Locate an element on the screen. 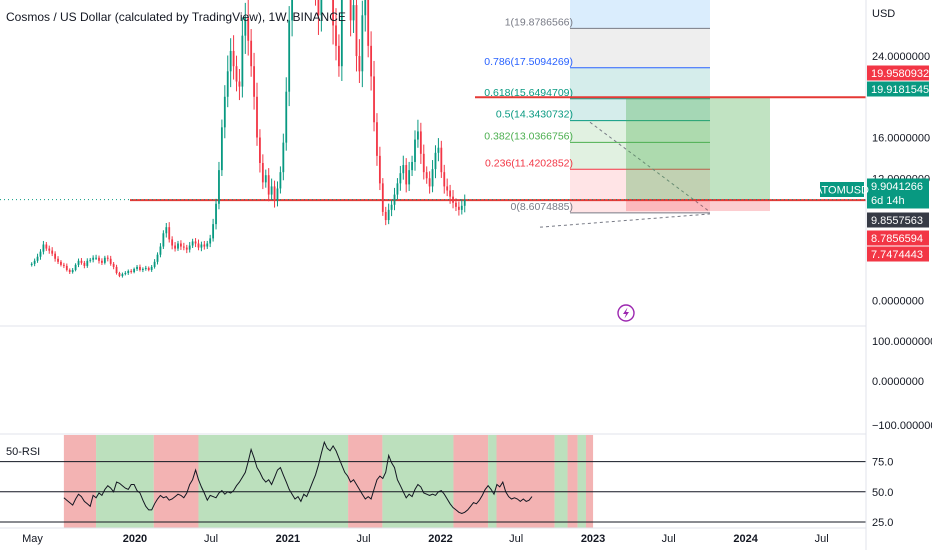  time-tick-label: May is located at coordinates (32, 539).